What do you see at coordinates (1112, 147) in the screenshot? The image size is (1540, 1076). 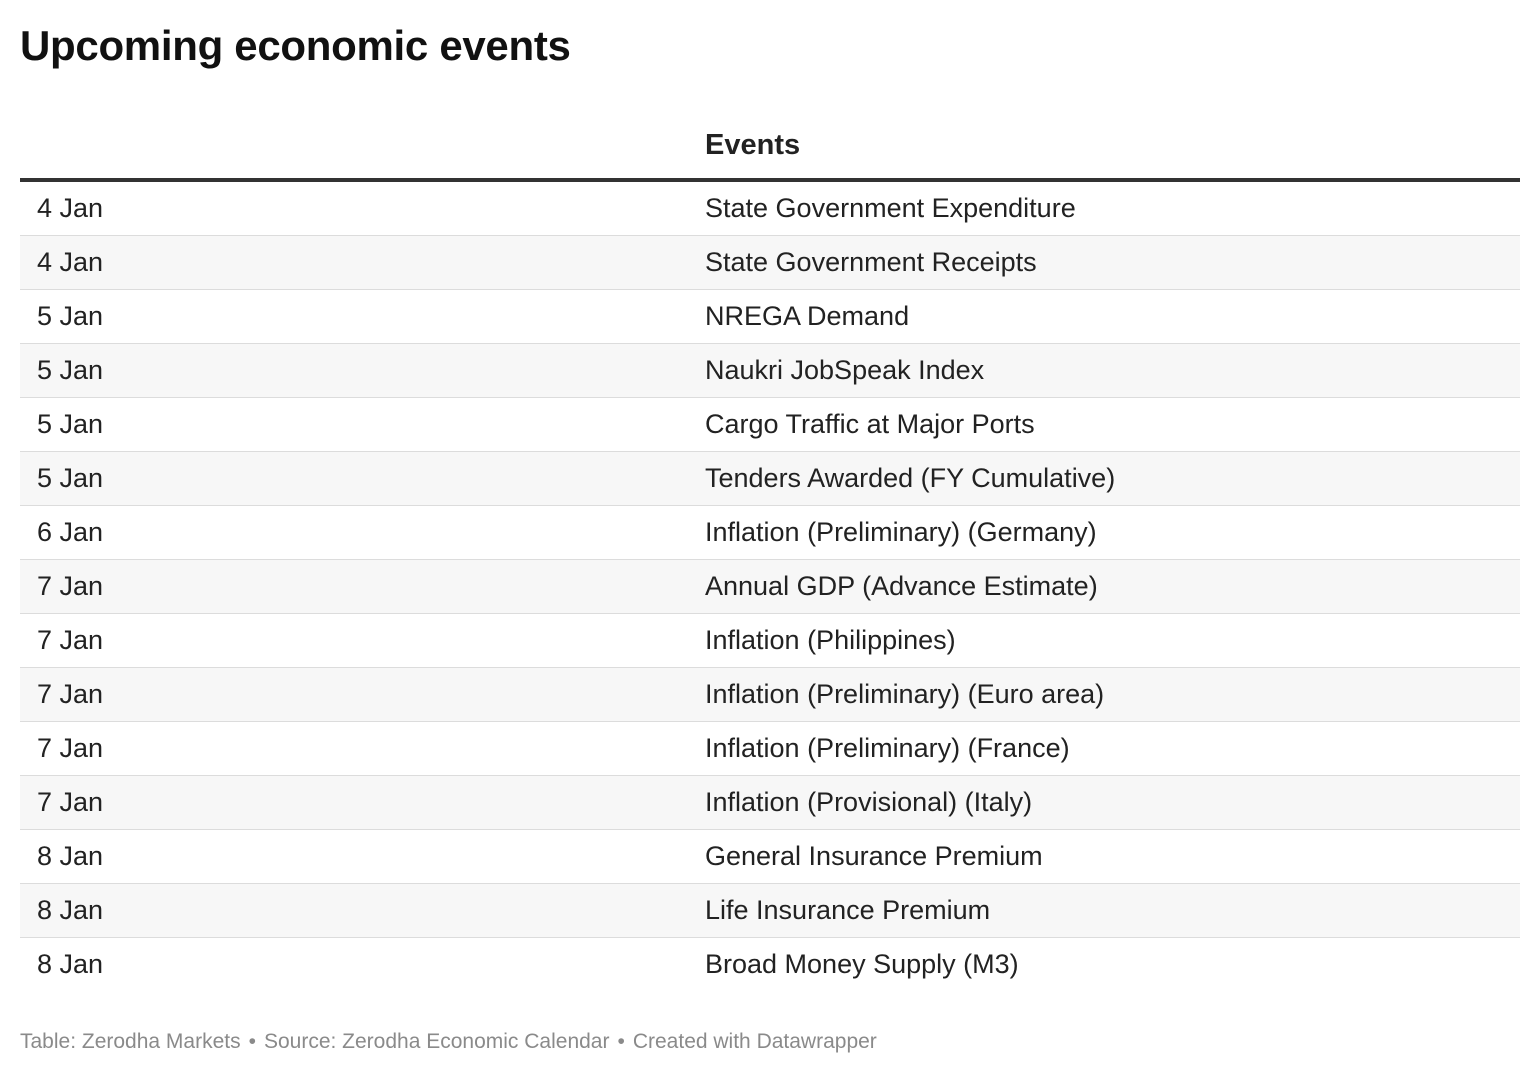 I see `column-header-events: Events` at bounding box center [1112, 147].